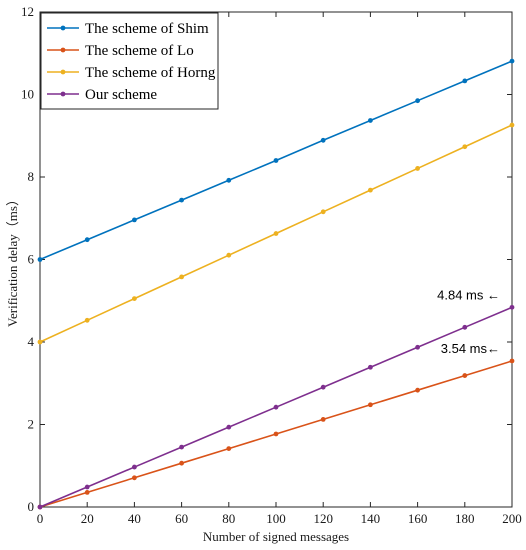 The image size is (526, 550). Describe the element at coordinates (465, 518) in the screenshot. I see `x-tick-label: 180` at that location.